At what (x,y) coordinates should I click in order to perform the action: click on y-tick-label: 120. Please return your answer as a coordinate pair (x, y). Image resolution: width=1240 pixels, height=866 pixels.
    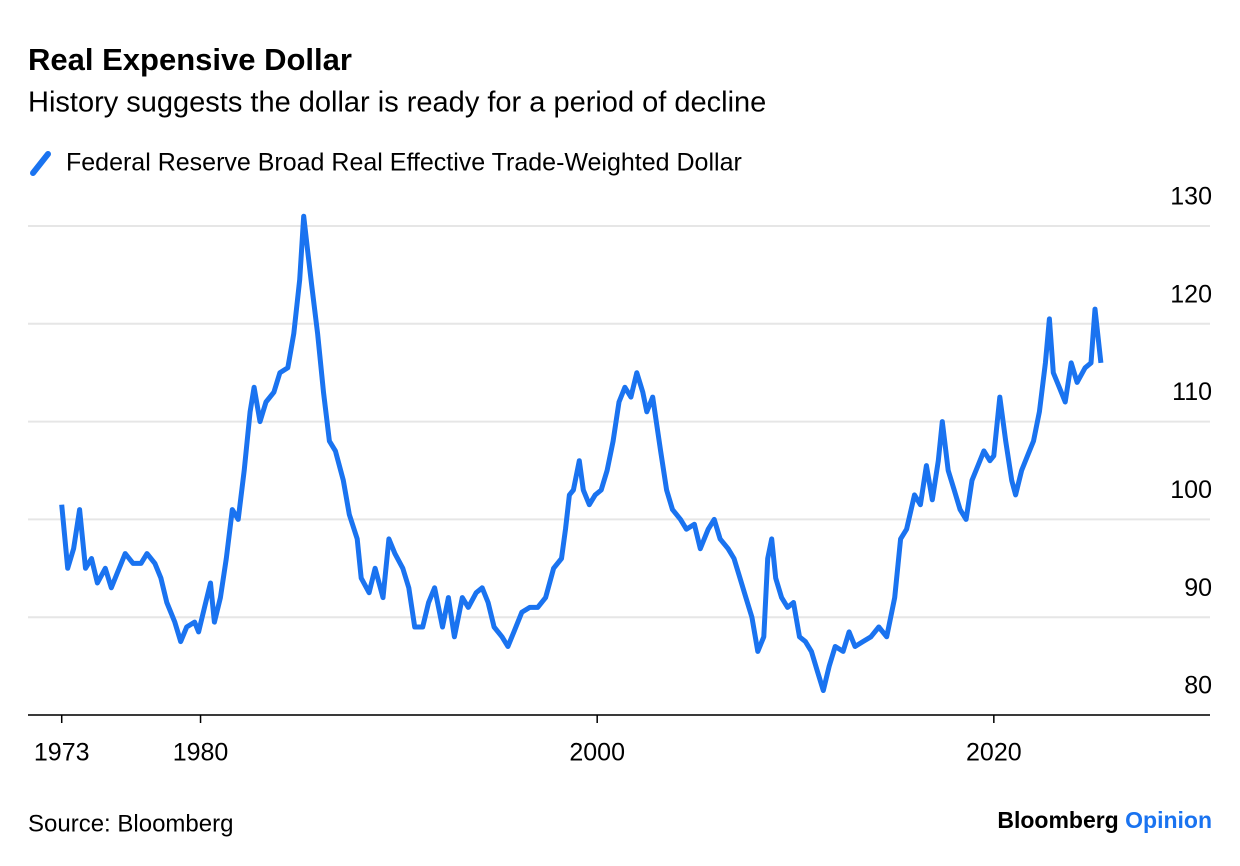
    Looking at the image, I should click on (1191, 294).